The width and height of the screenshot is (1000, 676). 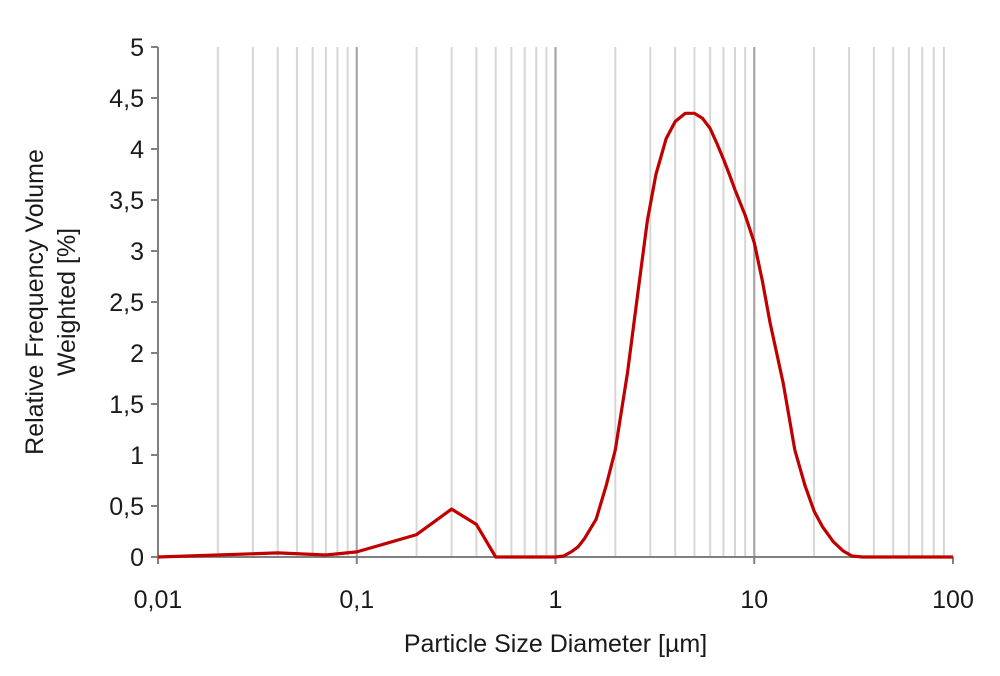 What do you see at coordinates (137, 252) in the screenshot?
I see `y-tick-label: 3` at bounding box center [137, 252].